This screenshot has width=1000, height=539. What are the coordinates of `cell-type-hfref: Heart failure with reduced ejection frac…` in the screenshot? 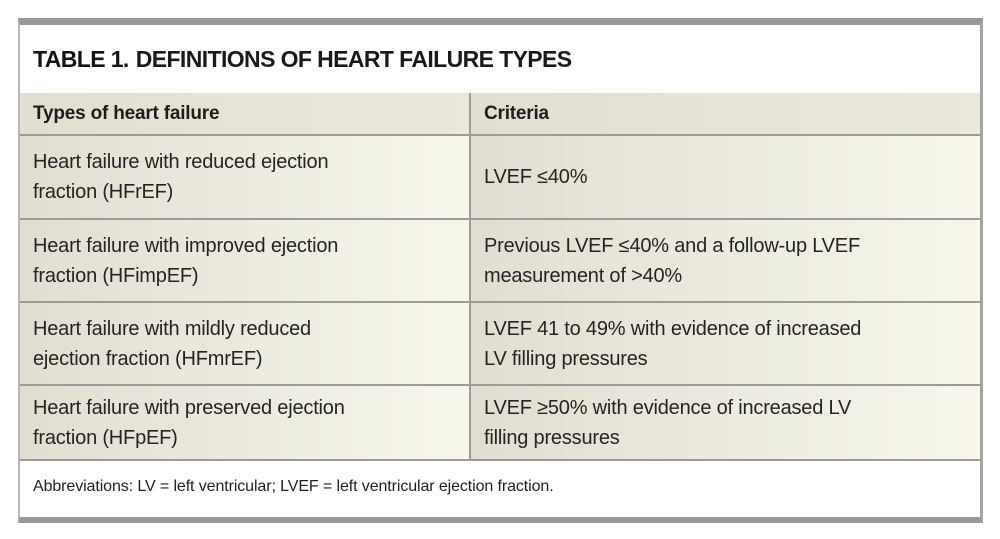 It's located at (245, 177).